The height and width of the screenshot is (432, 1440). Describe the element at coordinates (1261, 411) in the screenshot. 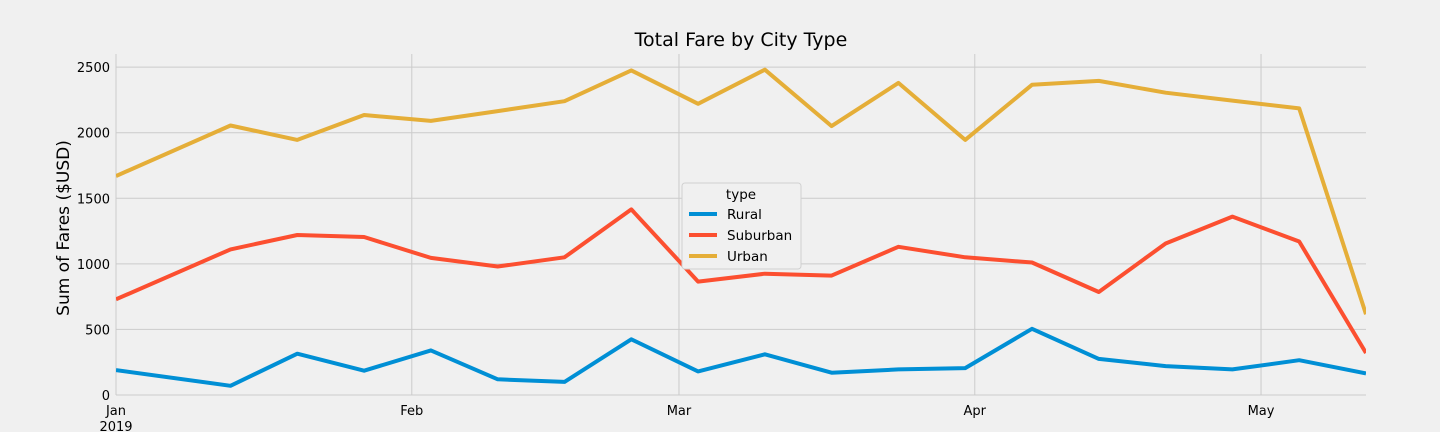

I see `x-tick-label: May` at that location.